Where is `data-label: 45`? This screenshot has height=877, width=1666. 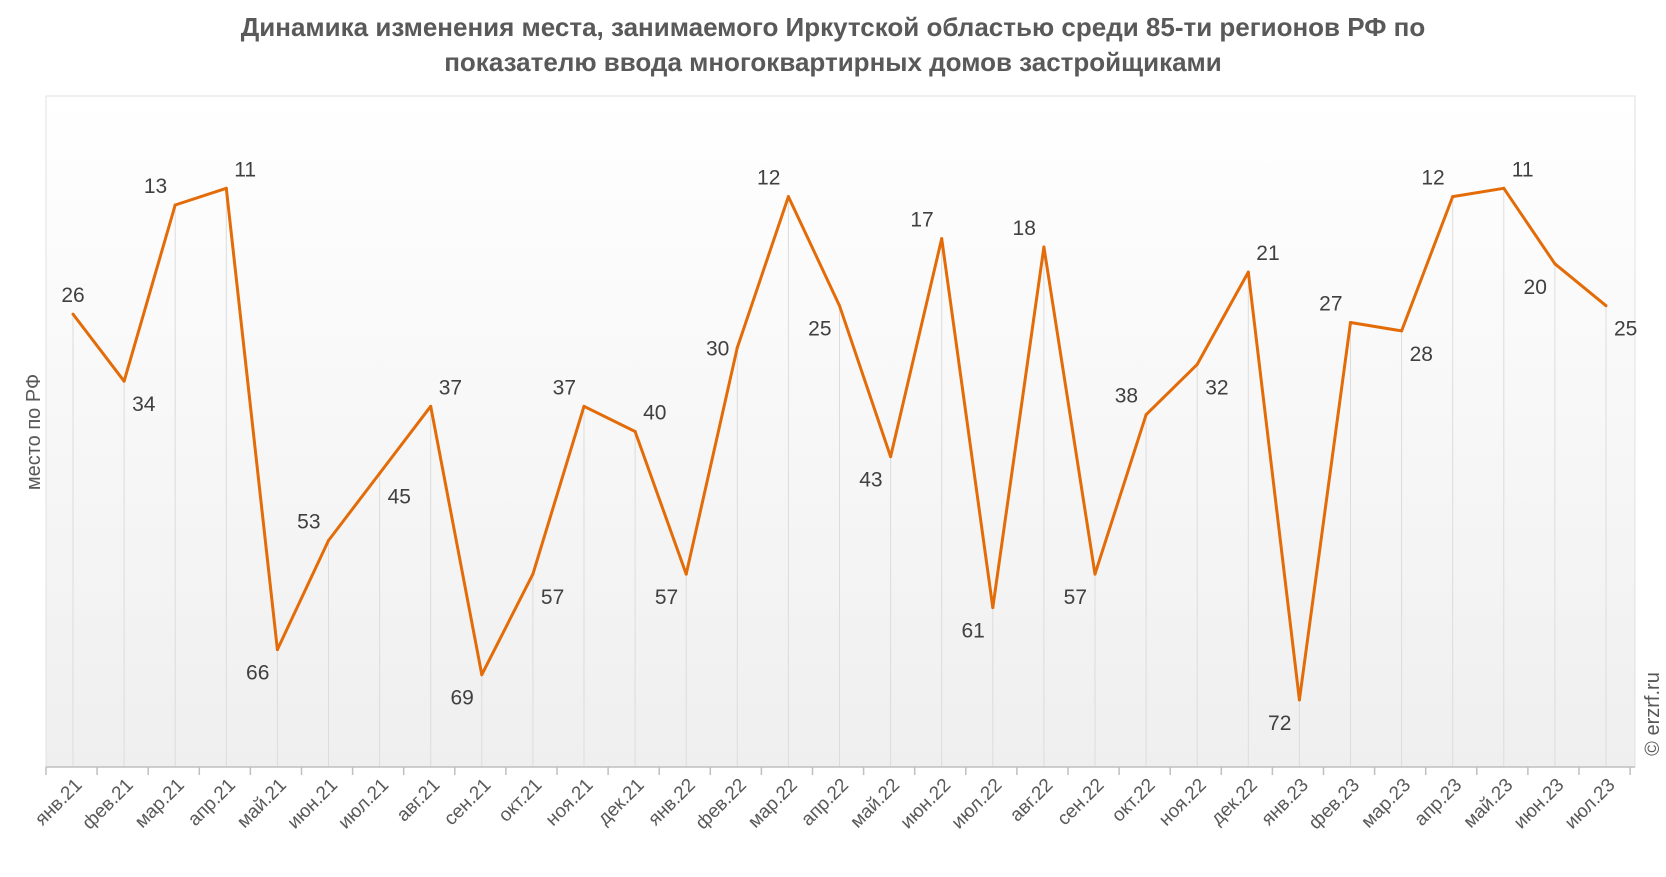 data-label: 45 is located at coordinates (399, 496).